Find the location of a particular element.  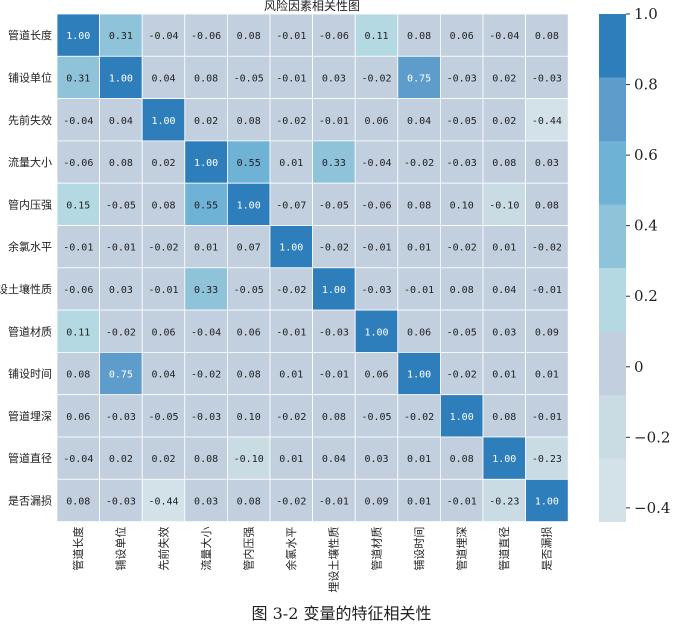

y-tick-label: 流量大小 is located at coordinates (30, 162).